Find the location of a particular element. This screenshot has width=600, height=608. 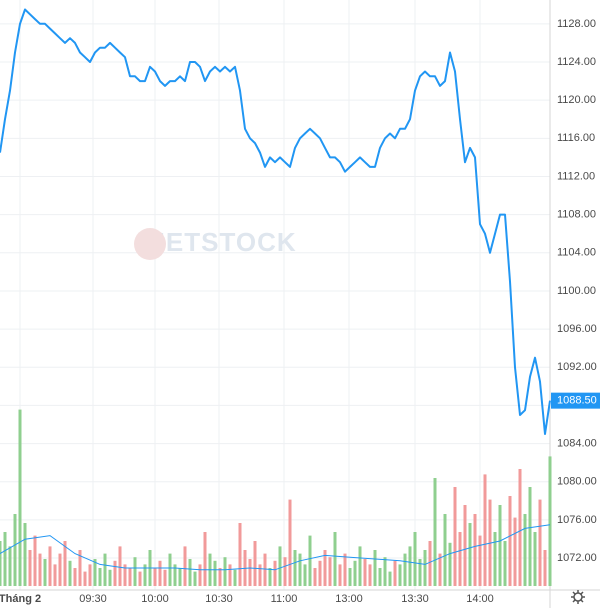

watermark-logo is located at coordinates (150, 244).